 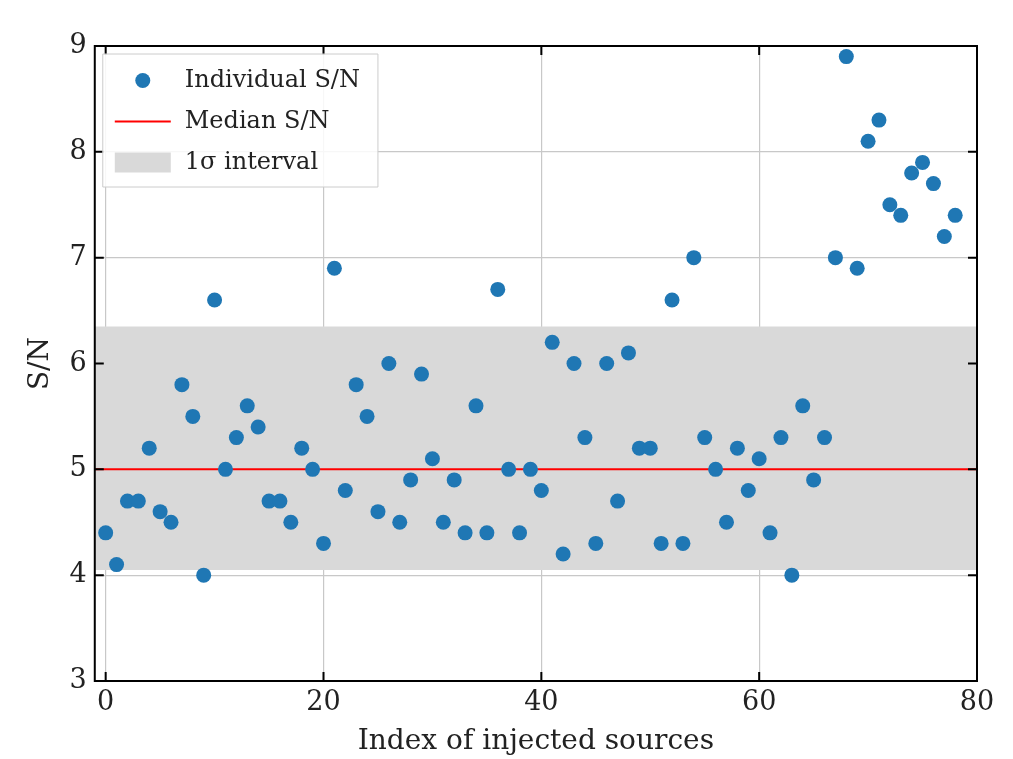 I want to click on y-tick-label: 4, so click(x=78, y=573).